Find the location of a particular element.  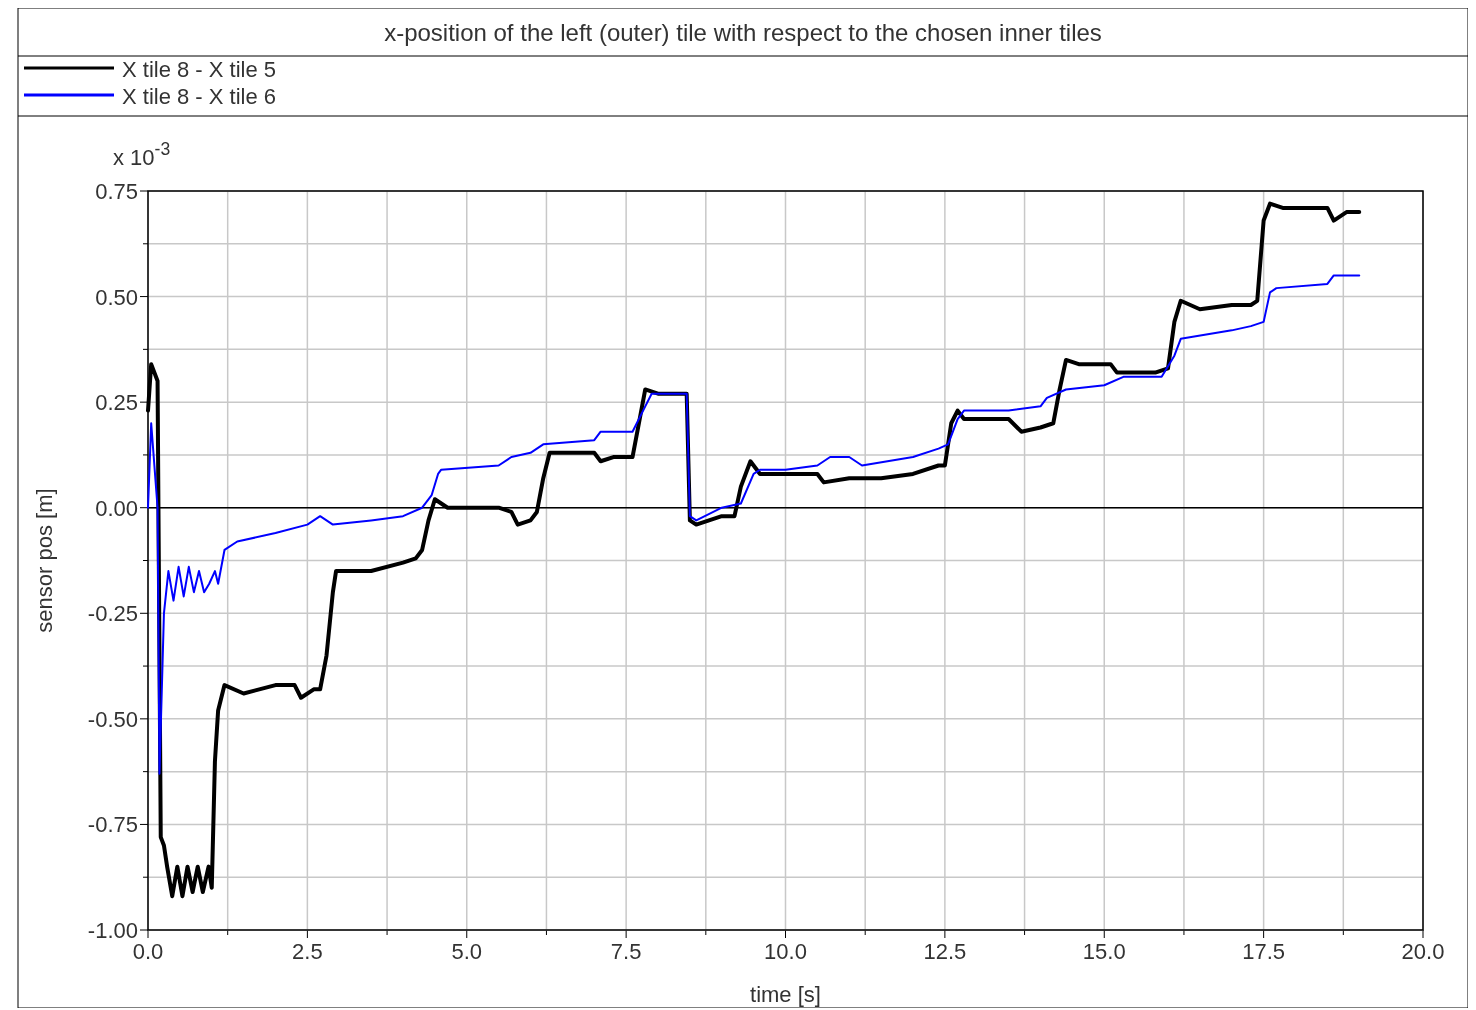

y-tick-label: 0.00 is located at coordinates (116, 508).